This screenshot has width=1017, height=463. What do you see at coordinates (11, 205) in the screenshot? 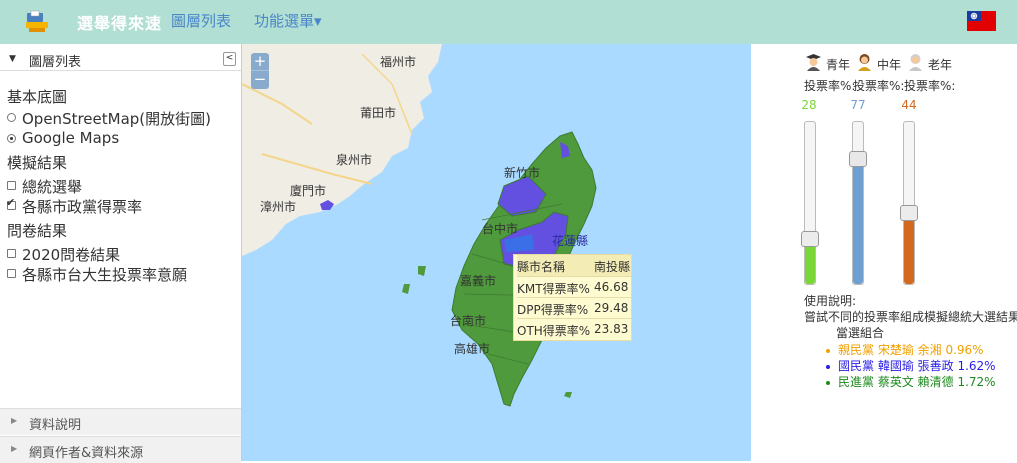
I see `checkbox-county-party-votes` at bounding box center [11, 205].